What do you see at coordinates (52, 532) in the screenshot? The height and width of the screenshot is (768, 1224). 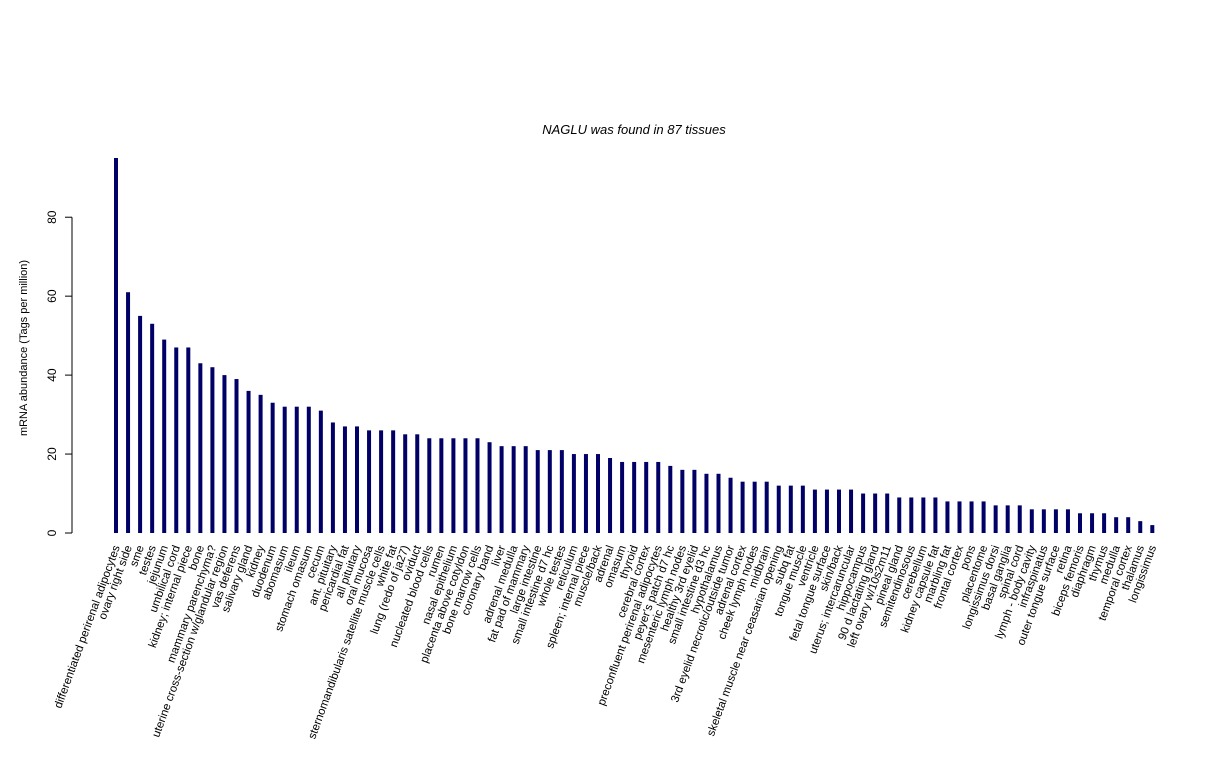 I see `y-tick-label: 0` at bounding box center [52, 532].